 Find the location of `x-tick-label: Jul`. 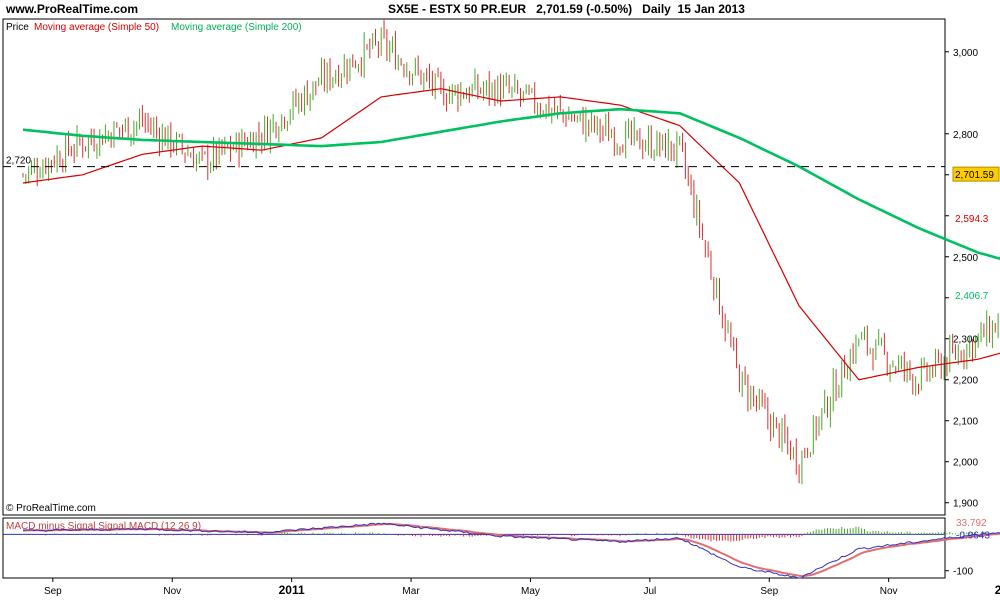

x-tick-label: Jul is located at coordinates (649, 591).